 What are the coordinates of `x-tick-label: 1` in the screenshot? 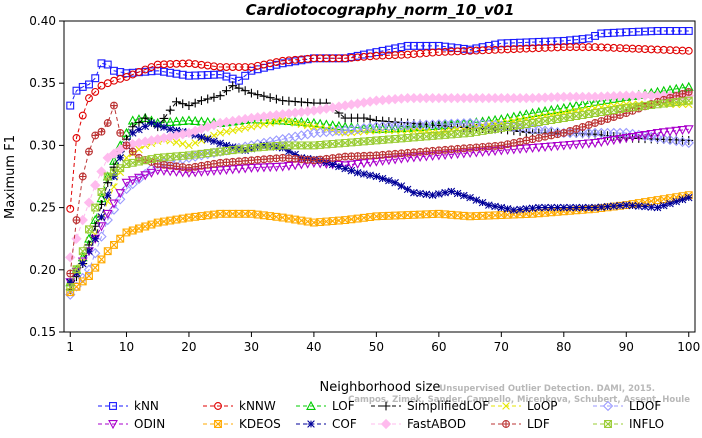 It's located at (70, 347).